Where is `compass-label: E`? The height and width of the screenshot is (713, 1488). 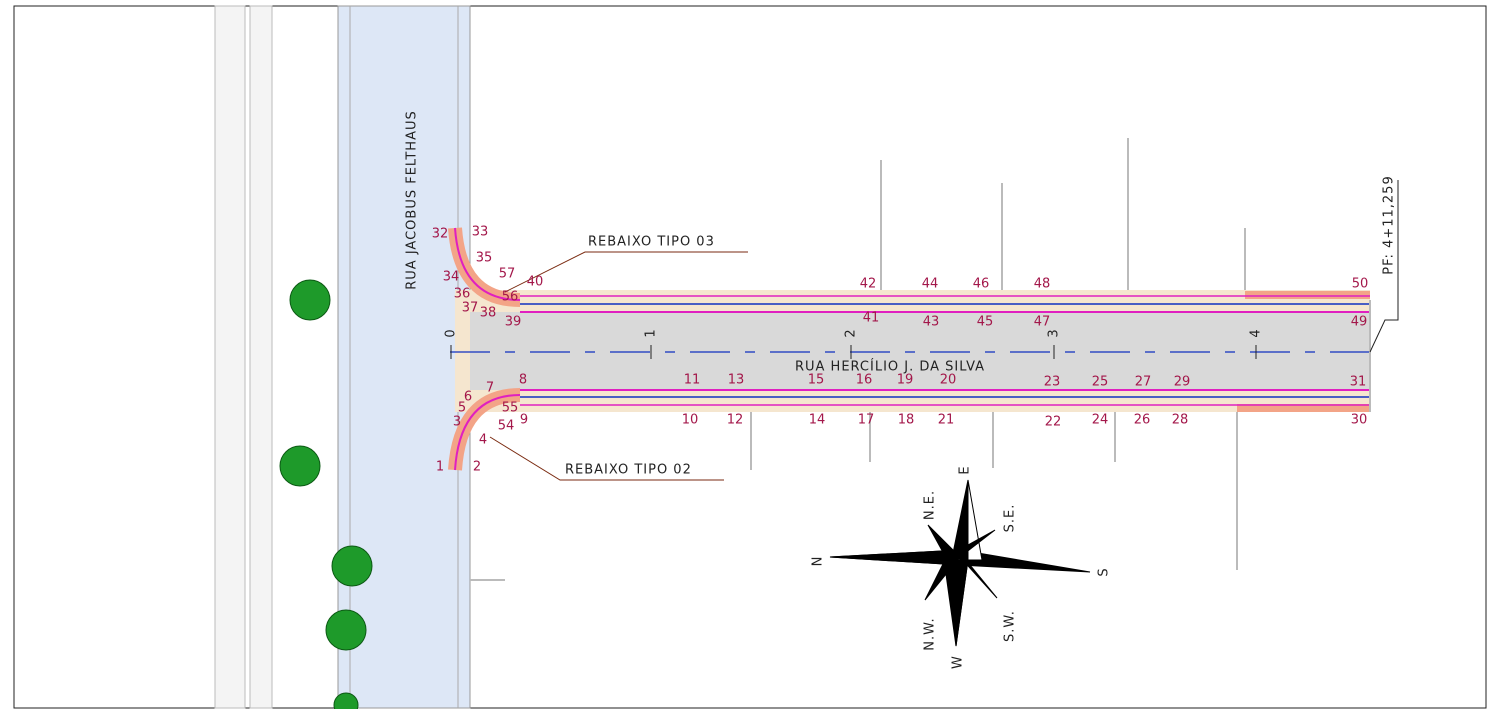 compass-label: E is located at coordinates (965, 469).